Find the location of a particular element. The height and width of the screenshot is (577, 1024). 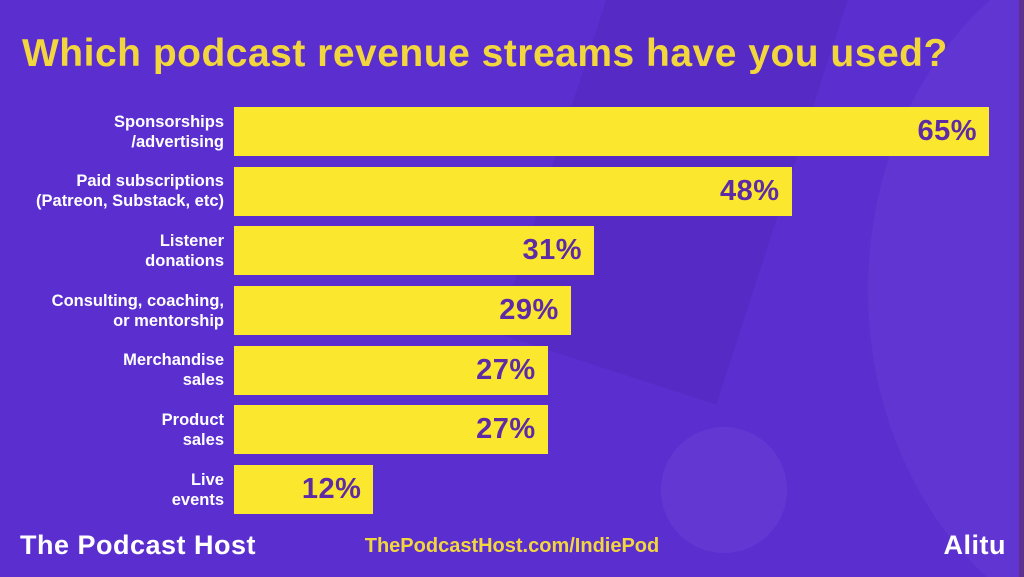

bar-track: 12% is located at coordinates (611, 490).